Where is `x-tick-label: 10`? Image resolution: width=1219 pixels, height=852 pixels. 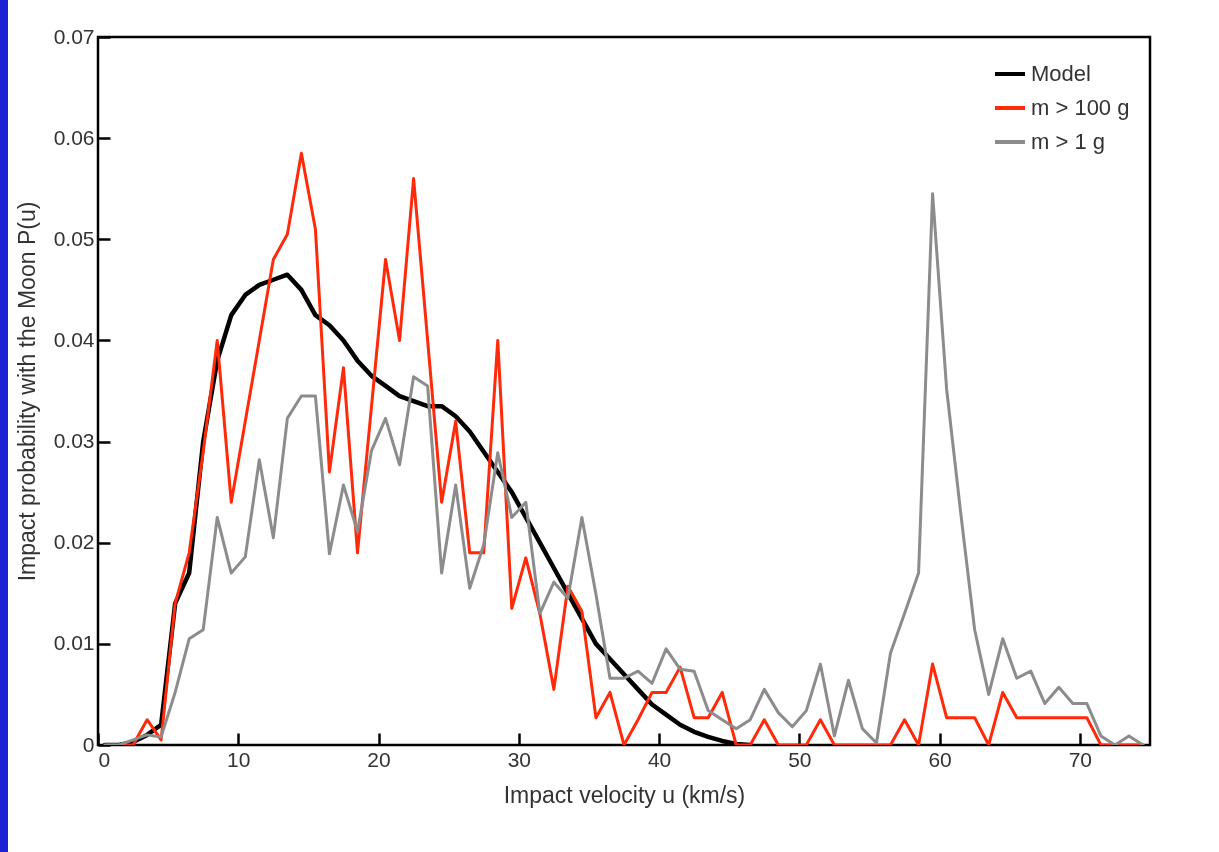 x-tick-label: 10 is located at coordinates (239, 759).